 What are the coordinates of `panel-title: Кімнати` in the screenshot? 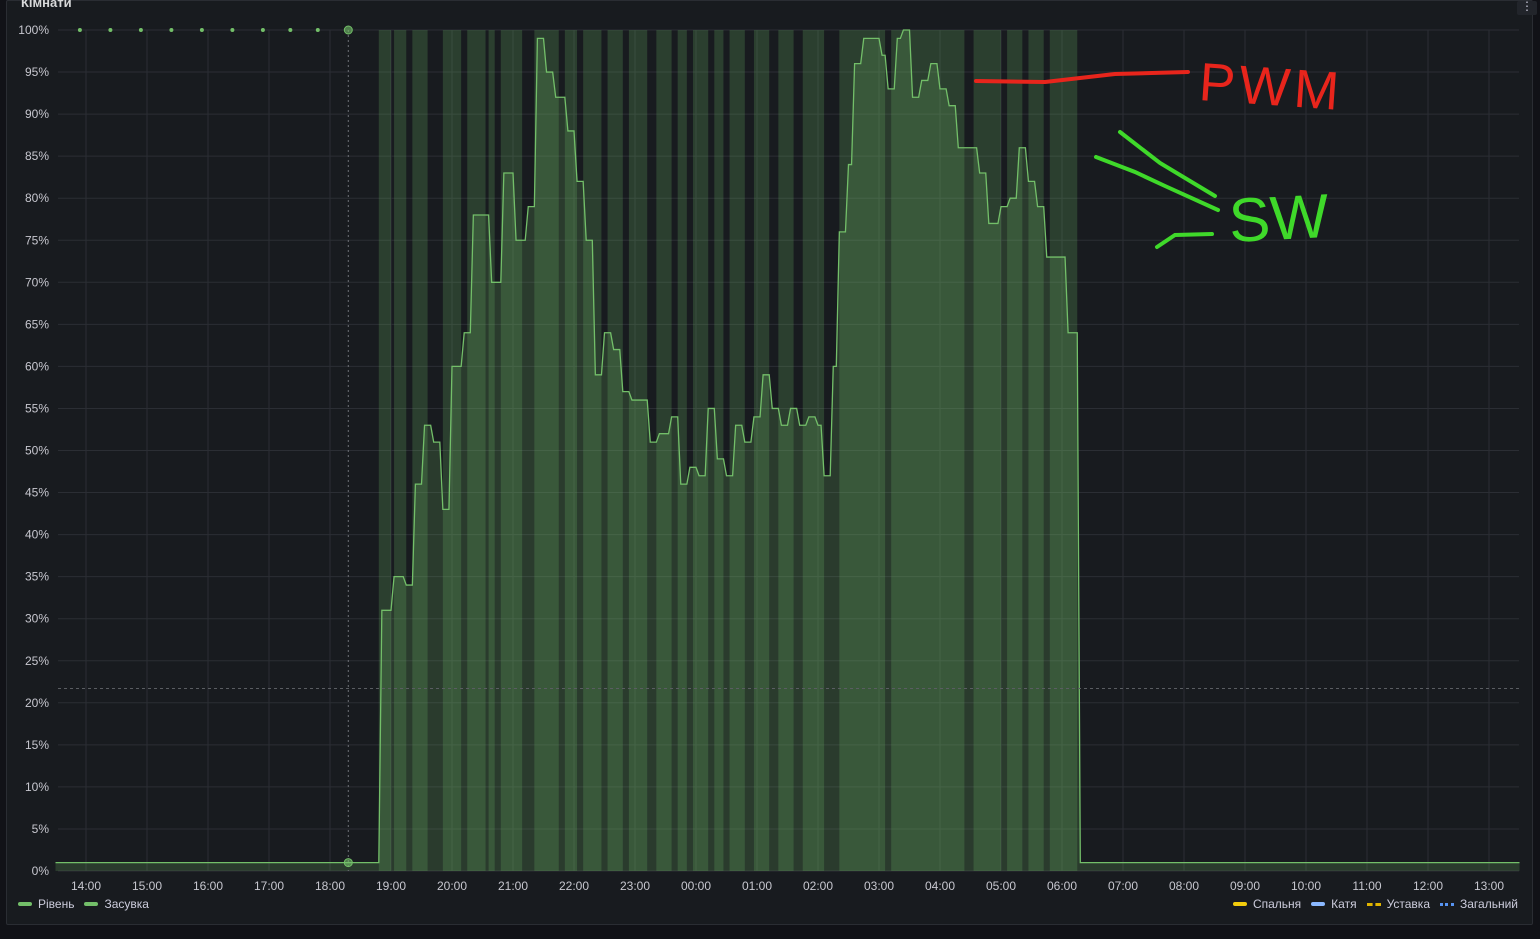 It's located at (46, 5).